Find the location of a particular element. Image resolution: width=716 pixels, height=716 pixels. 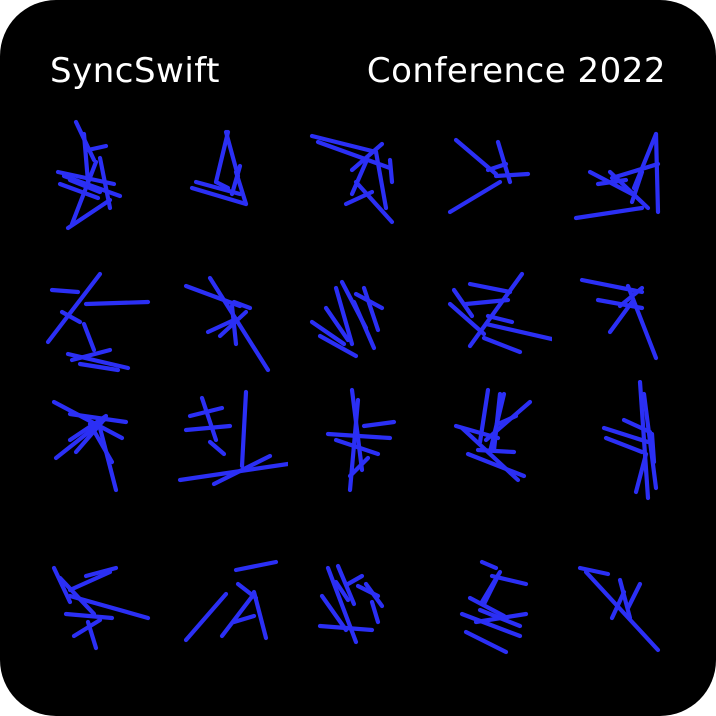

glyph-r1c4 is located at coordinates (496, 177).